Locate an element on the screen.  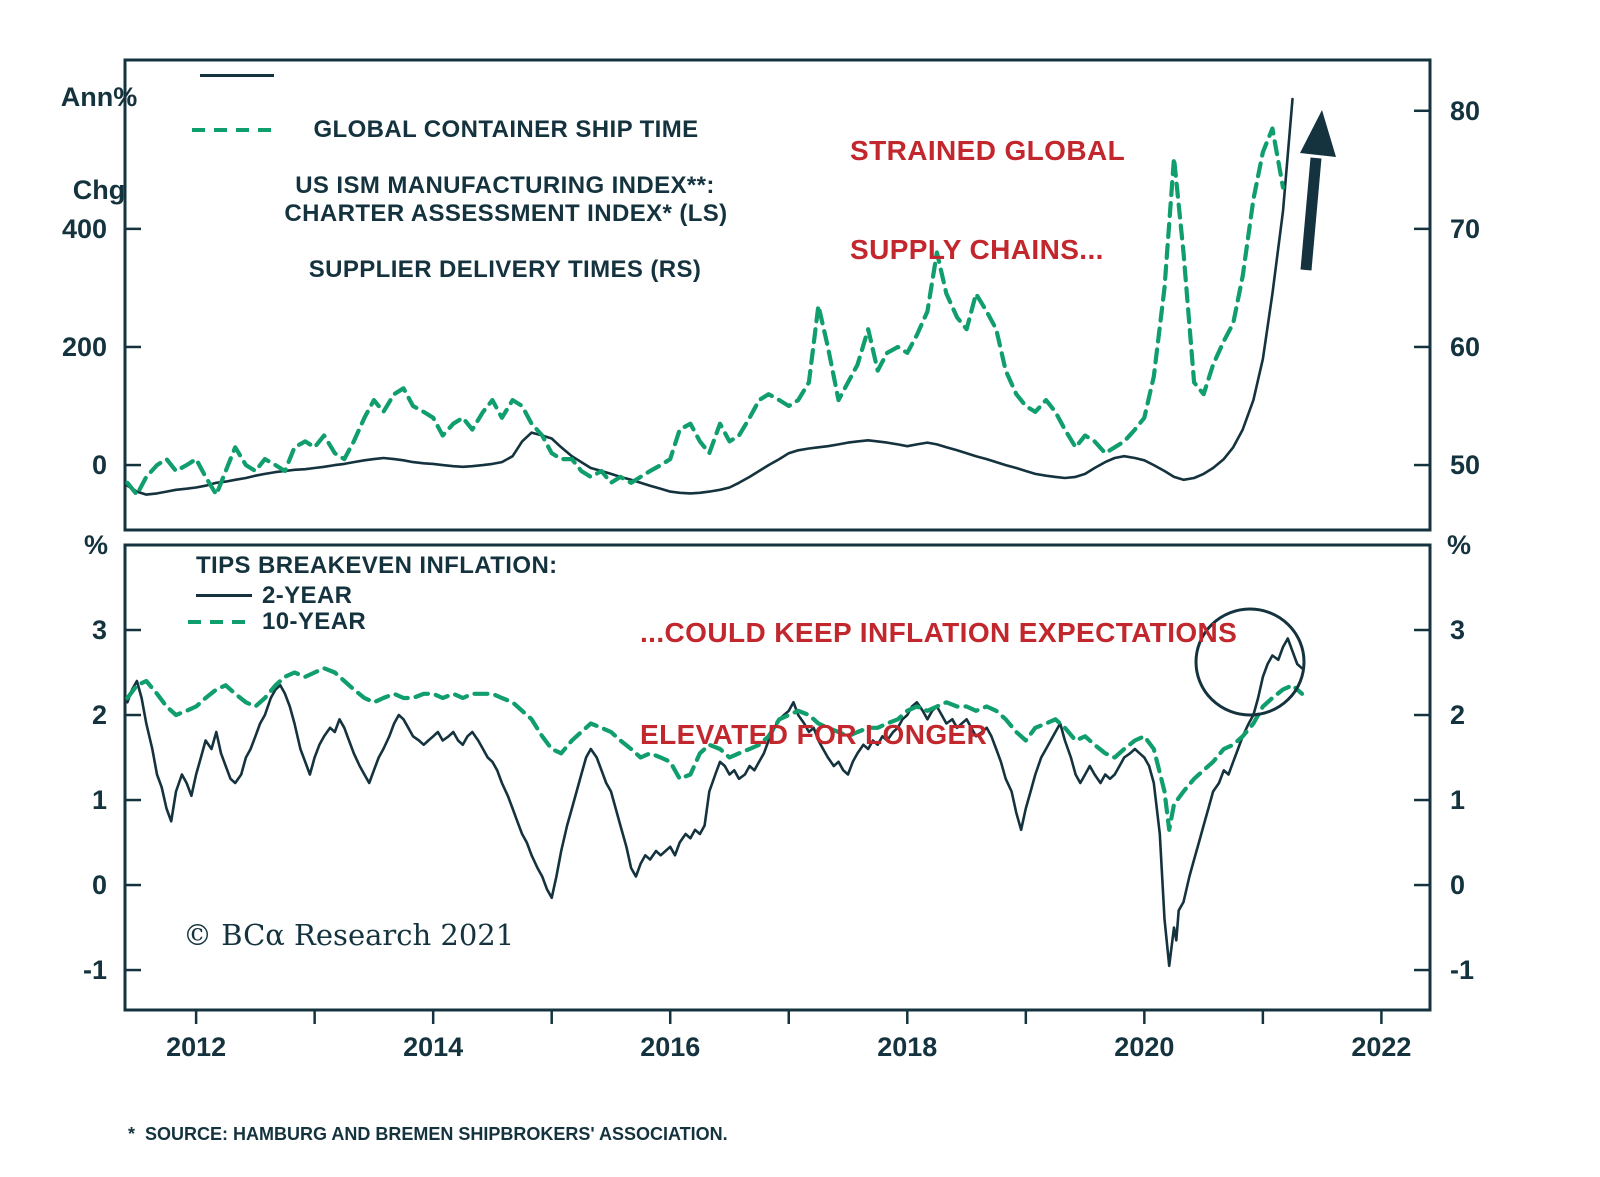
legend-tips-10yr: 10-YEAR is located at coordinates (314, 621).